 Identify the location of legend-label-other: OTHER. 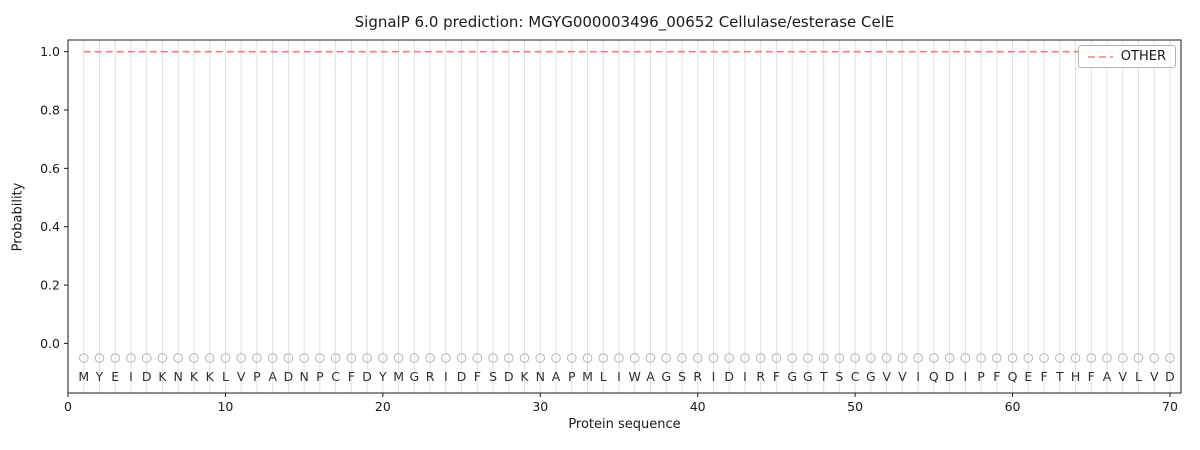
(1143, 56).